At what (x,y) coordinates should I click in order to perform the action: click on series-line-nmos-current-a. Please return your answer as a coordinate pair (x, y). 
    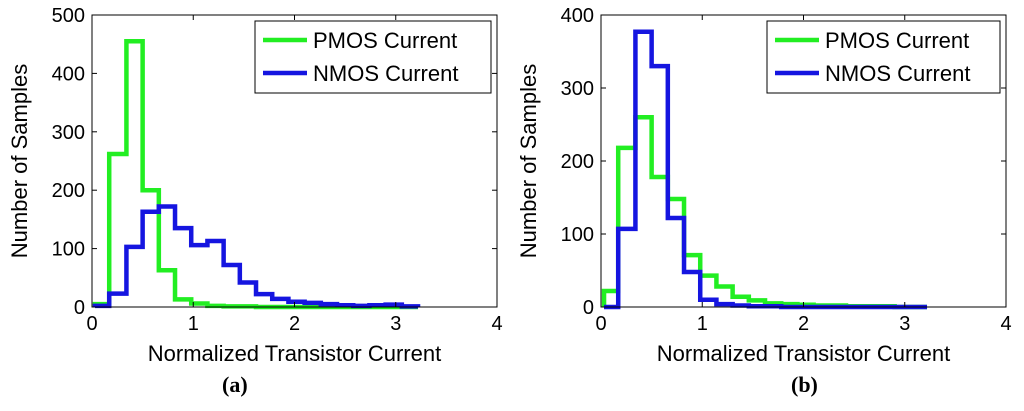
    Looking at the image, I should click on (256, 256).